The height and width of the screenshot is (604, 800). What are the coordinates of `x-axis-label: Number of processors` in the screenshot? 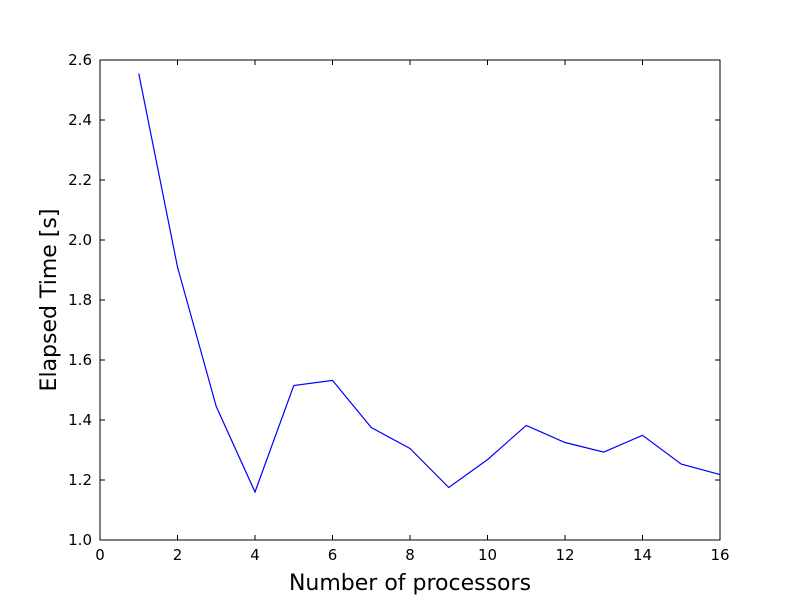 It's located at (410, 583).